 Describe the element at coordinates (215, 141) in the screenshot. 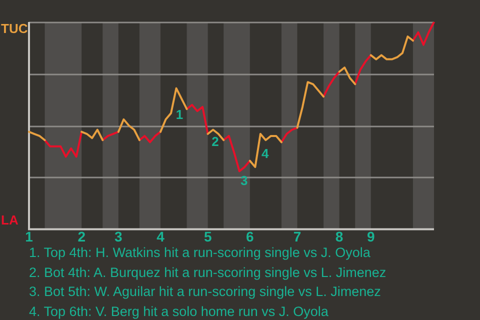

I see `annotation: 2` at that location.